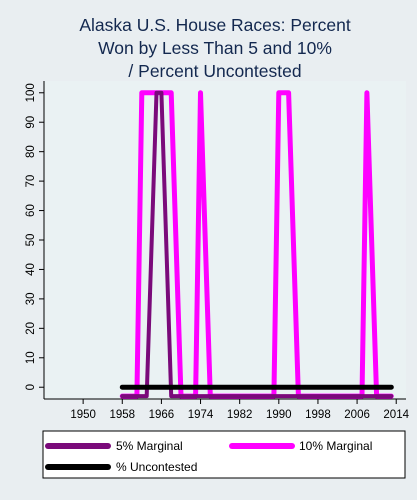 The width and height of the screenshot is (417, 500). What do you see at coordinates (31, 240) in the screenshot?
I see `y-tick-label: 50` at bounding box center [31, 240].